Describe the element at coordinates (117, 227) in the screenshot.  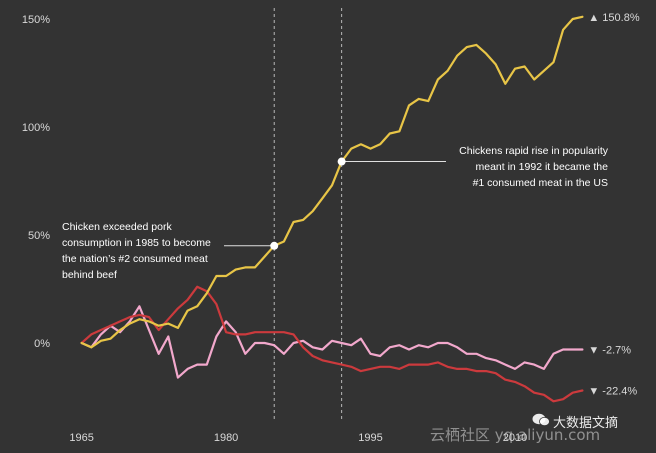
I see `annotation-text-line: Chicken exceeded pork` at that location.